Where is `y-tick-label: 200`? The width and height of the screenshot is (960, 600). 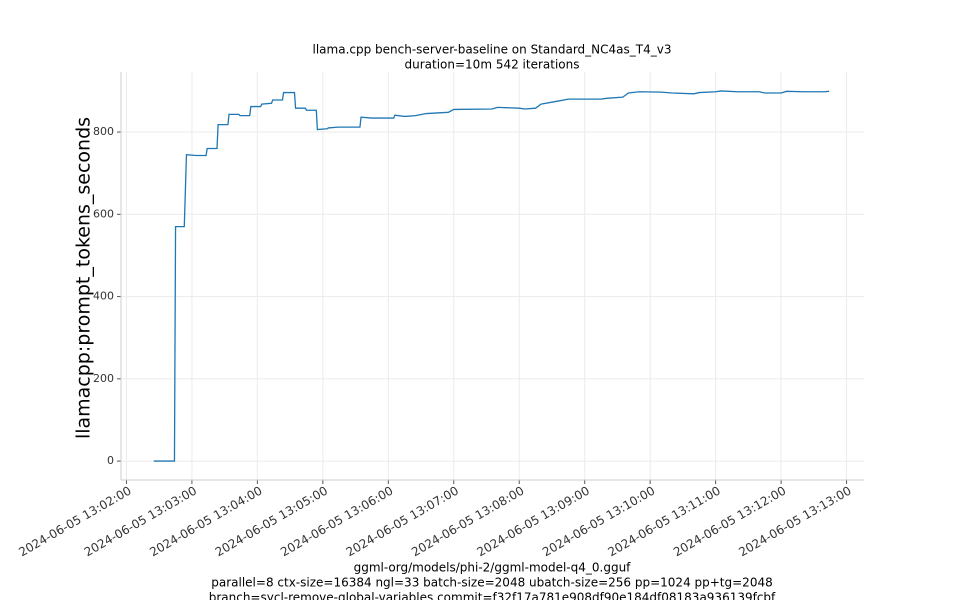
y-tick-label: 200 is located at coordinates (103, 378).